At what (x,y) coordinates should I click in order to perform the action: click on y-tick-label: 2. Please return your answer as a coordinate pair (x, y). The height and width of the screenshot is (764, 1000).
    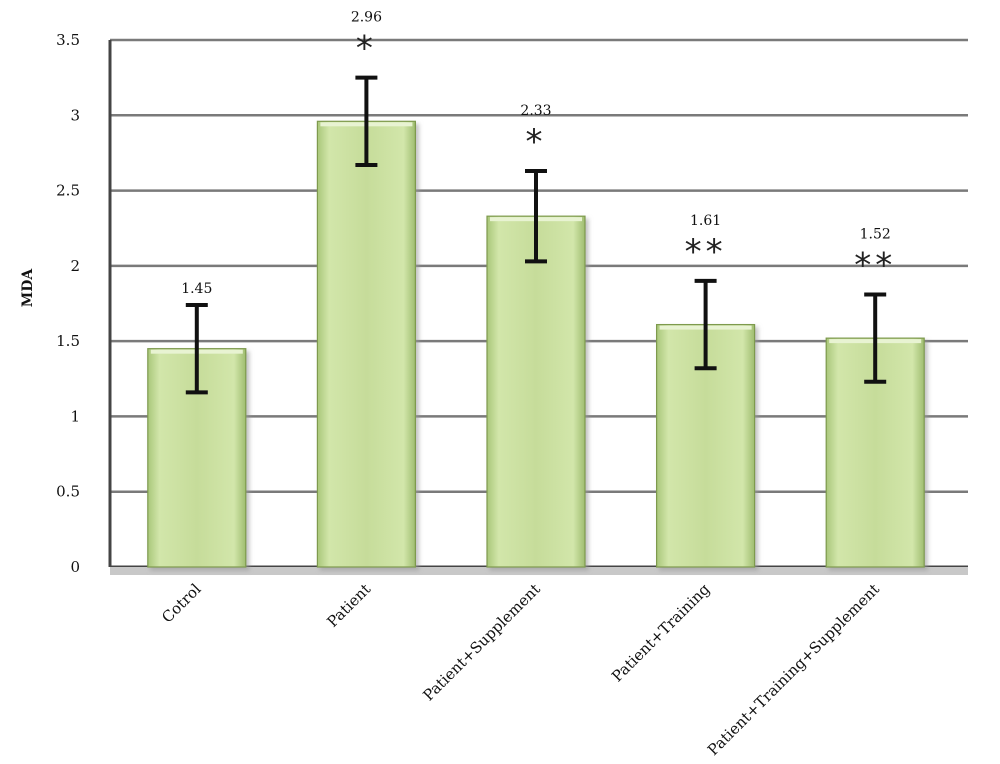
    Looking at the image, I should click on (75, 266).